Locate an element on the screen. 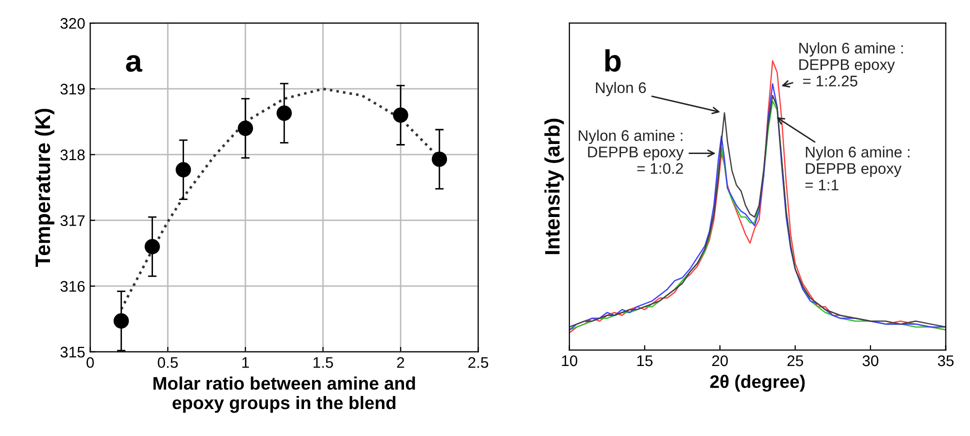  y-tick-label: 318 is located at coordinates (72, 154).